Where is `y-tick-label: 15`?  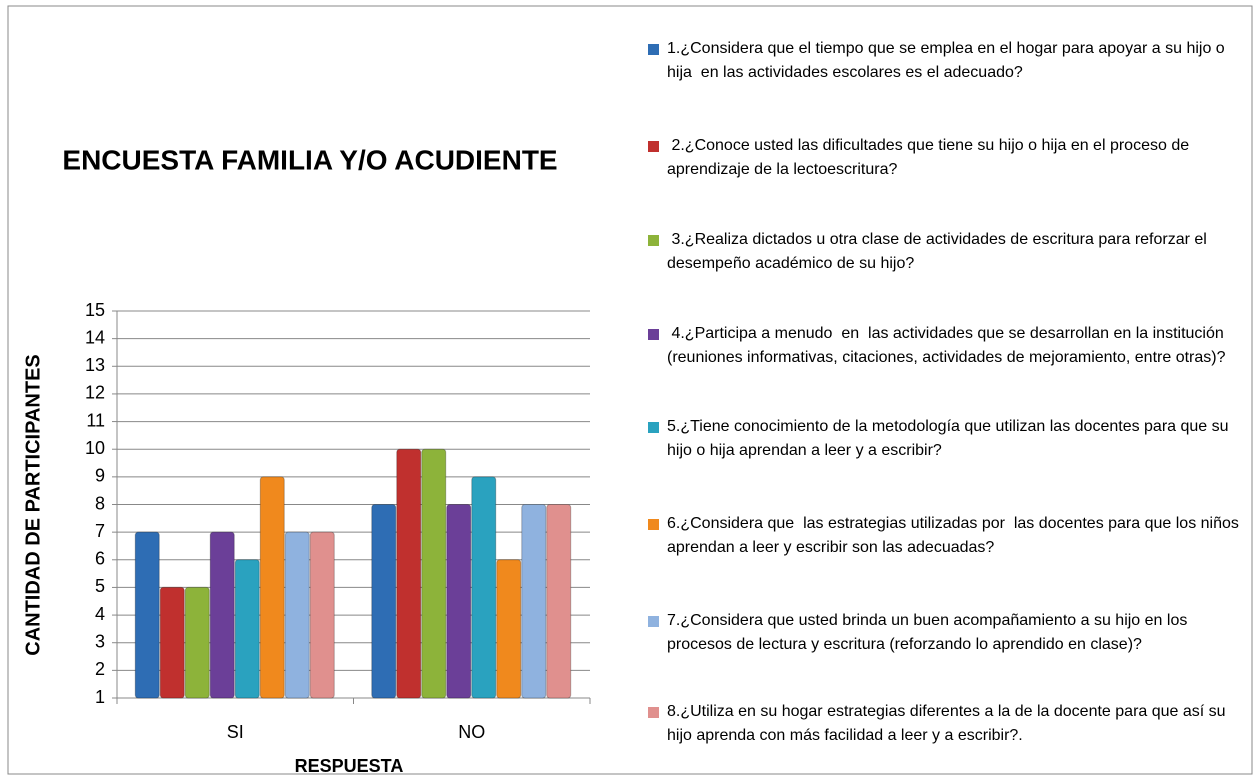 y-tick-label: 15 is located at coordinates (95, 310).